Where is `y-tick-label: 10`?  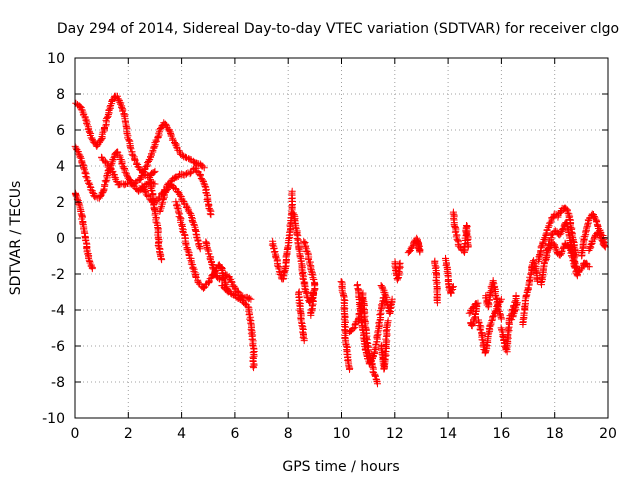 y-tick-label: 10 is located at coordinates (56, 59).